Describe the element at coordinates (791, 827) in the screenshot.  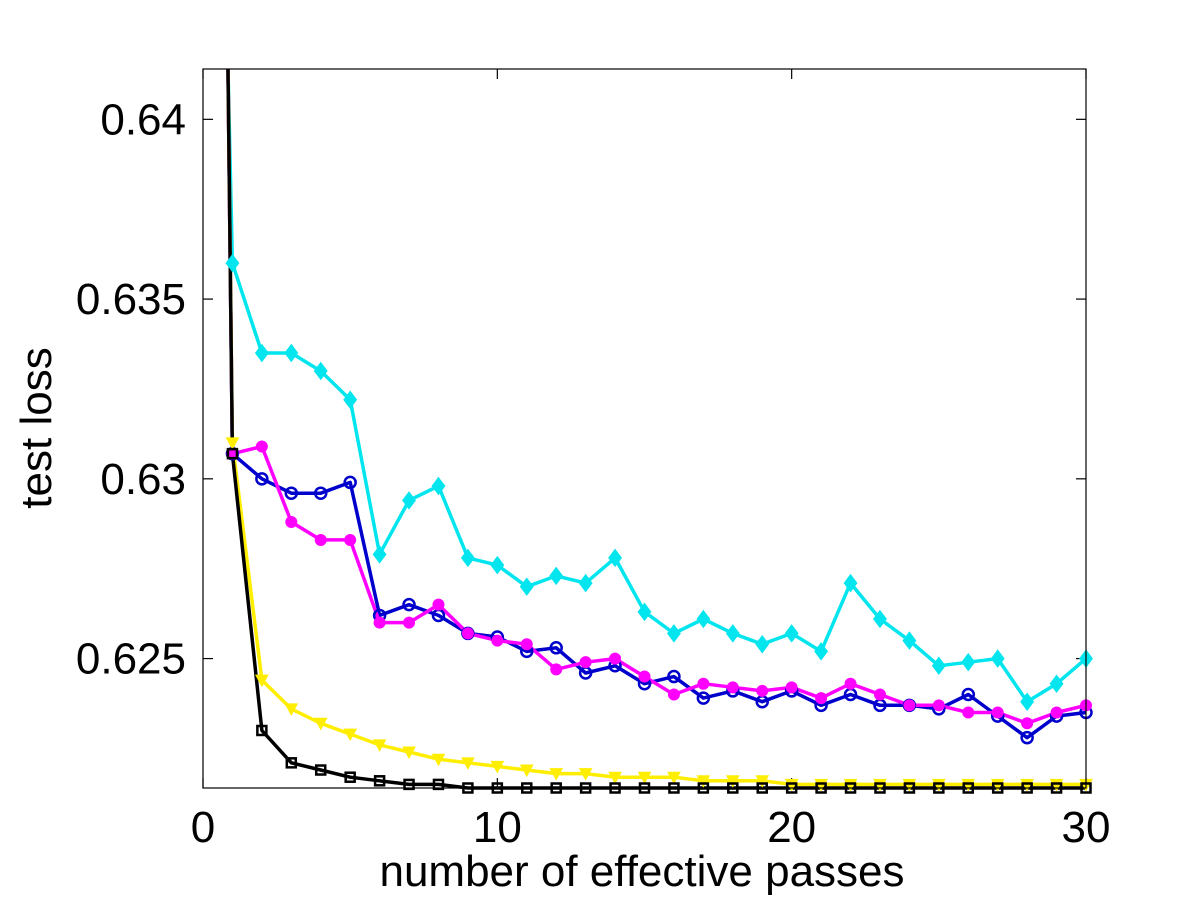
I see `x-tick-label: 20` at that location.